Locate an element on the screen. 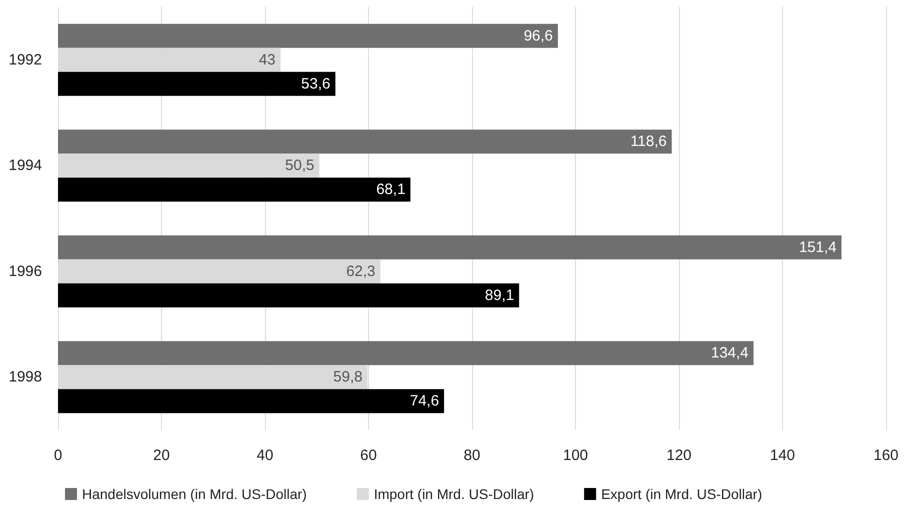 The height and width of the screenshot is (512, 905). legend-label: Import (in Mrd. US-Dollar) is located at coordinates (454, 494).